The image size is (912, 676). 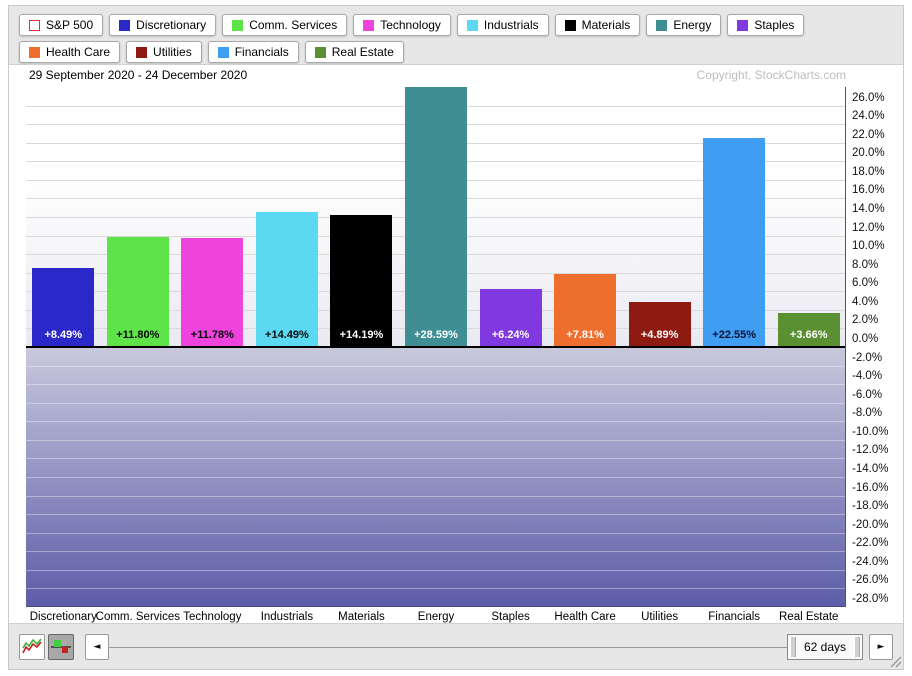 I want to click on bar-value-label: +22.55%, so click(x=734, y=335).